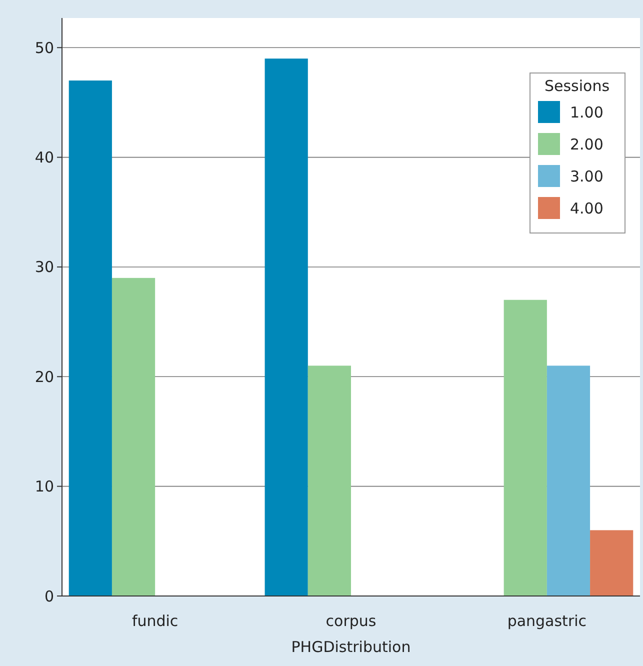 The height and width of the screenshot is (666, 643). Describe the element at coordinates (351, 647) in the screenshot. I see `x-axis-title: PHGDistribution` at that location.